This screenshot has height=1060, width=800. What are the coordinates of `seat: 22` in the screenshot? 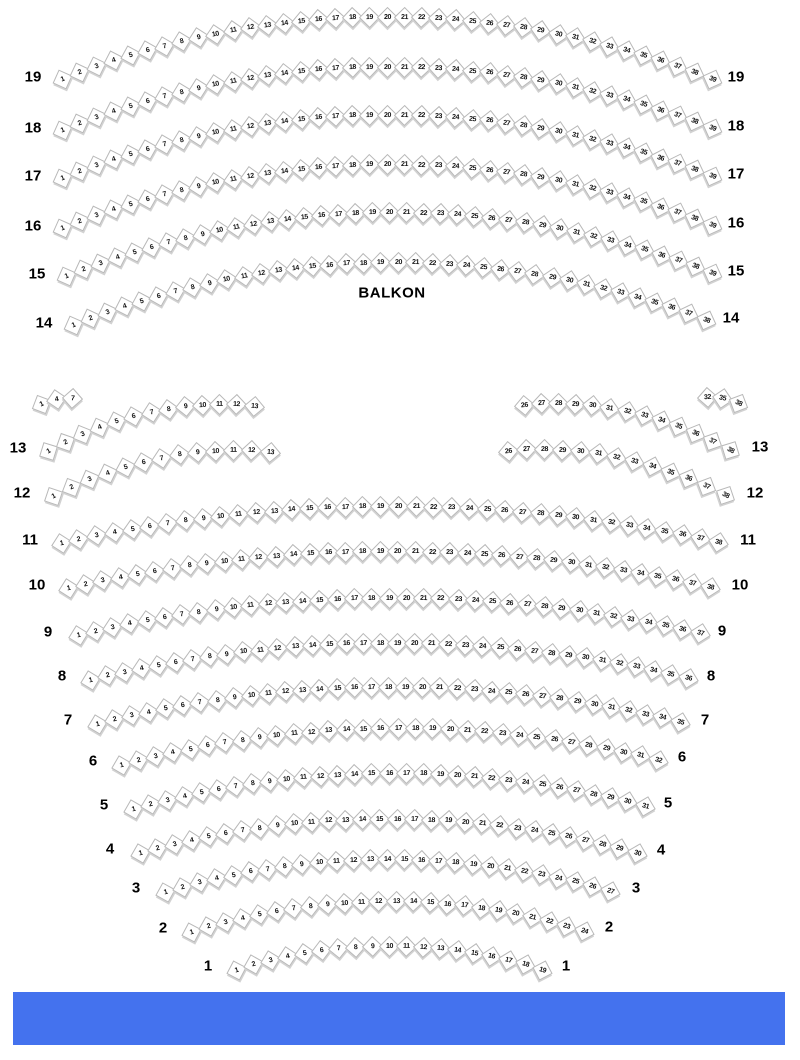 It's located at (550, 921).